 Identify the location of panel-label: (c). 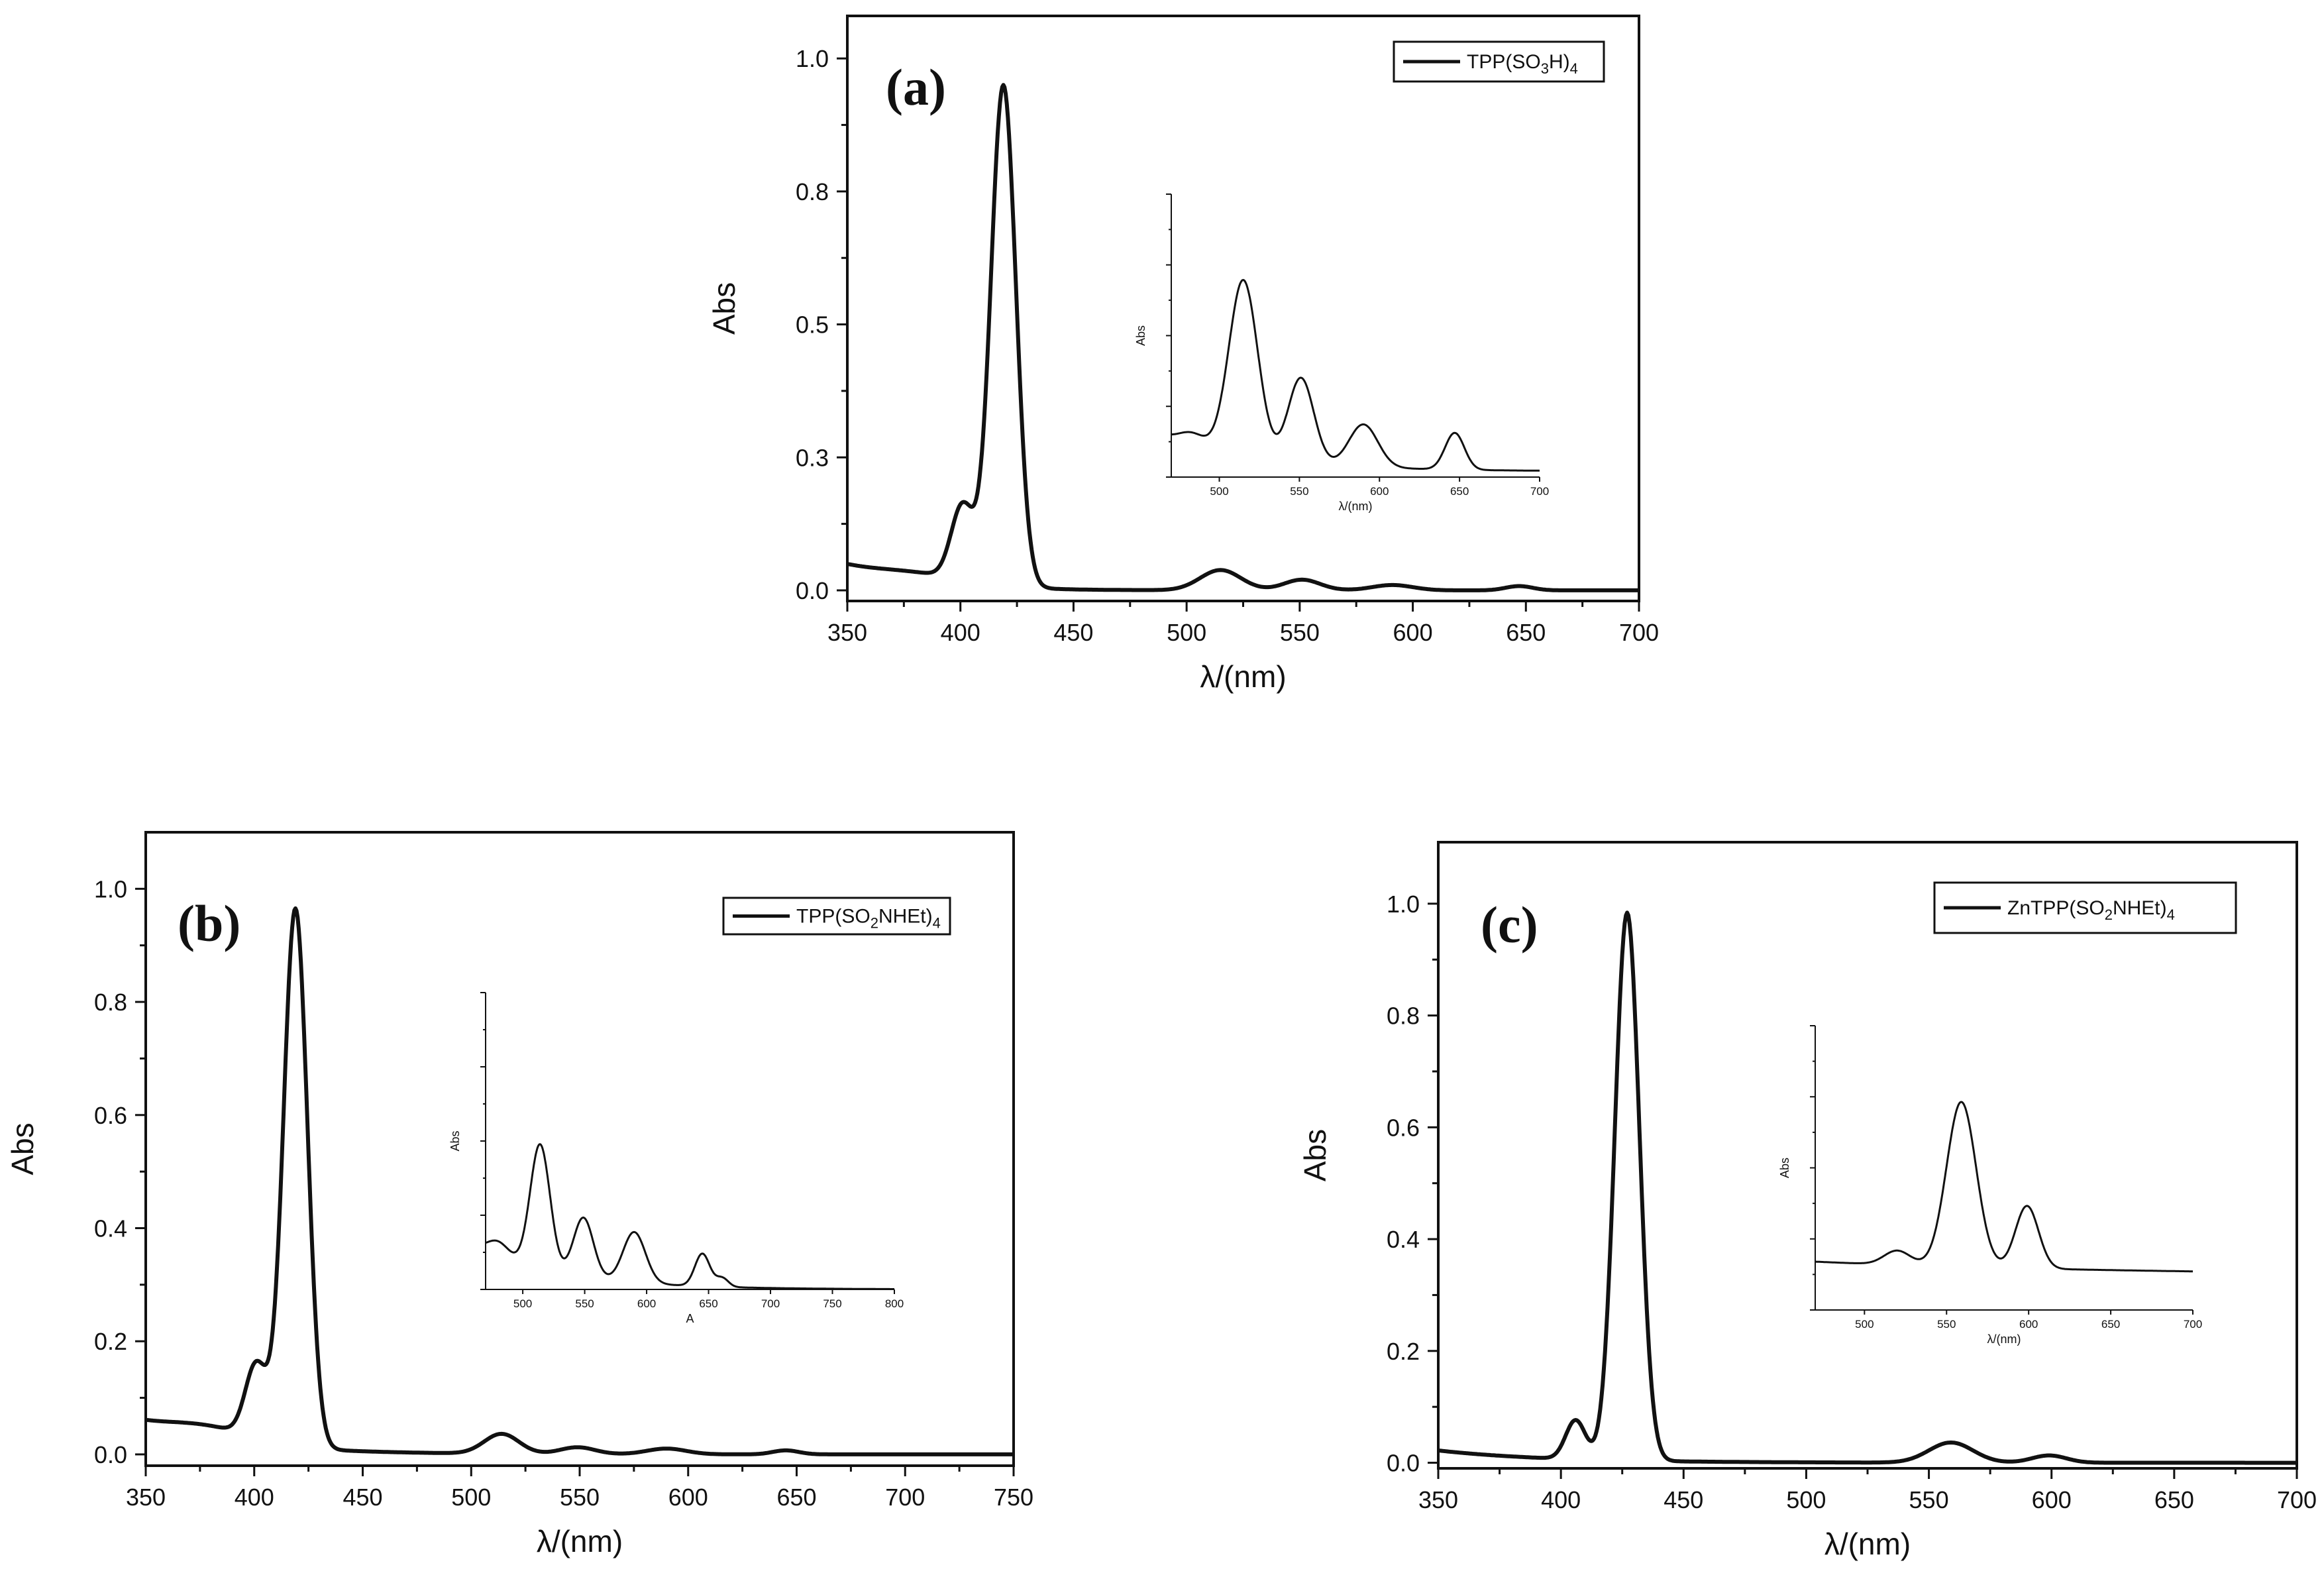
(1510, 924).